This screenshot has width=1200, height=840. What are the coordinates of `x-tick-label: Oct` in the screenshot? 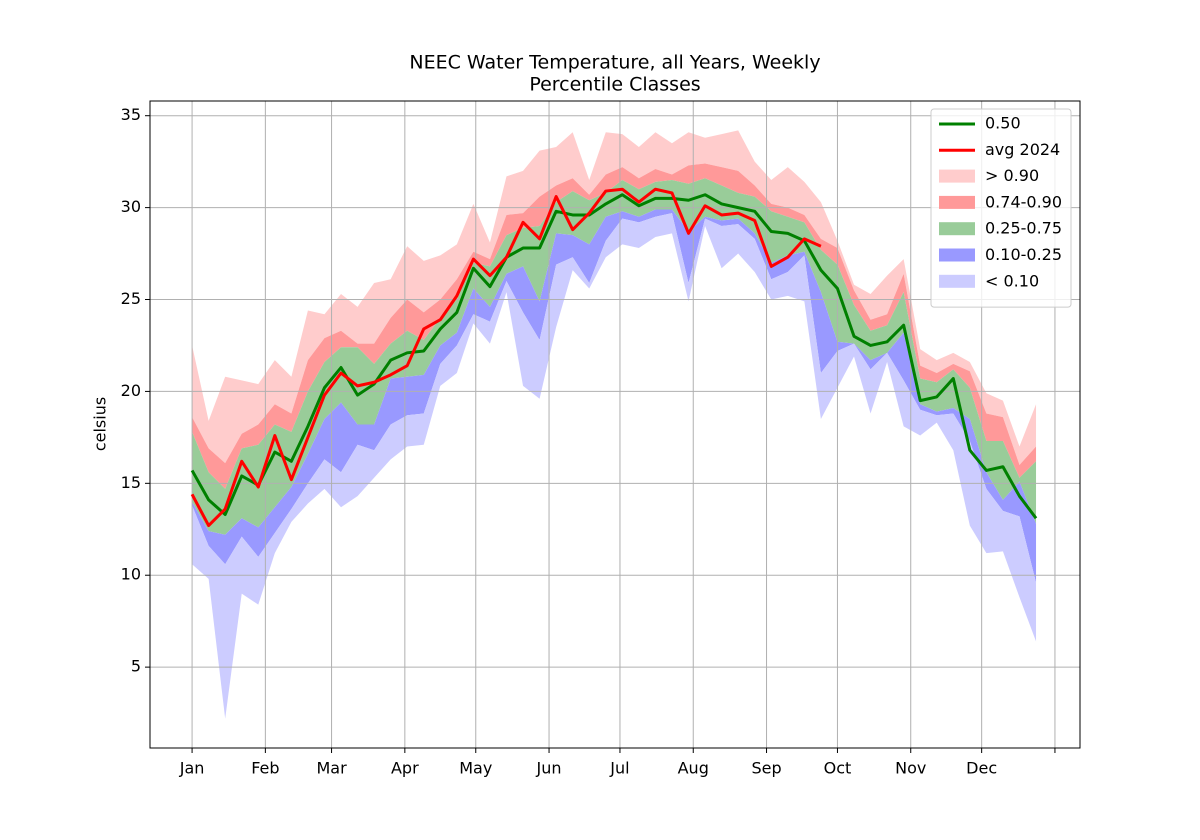 It's located at (838, 768).